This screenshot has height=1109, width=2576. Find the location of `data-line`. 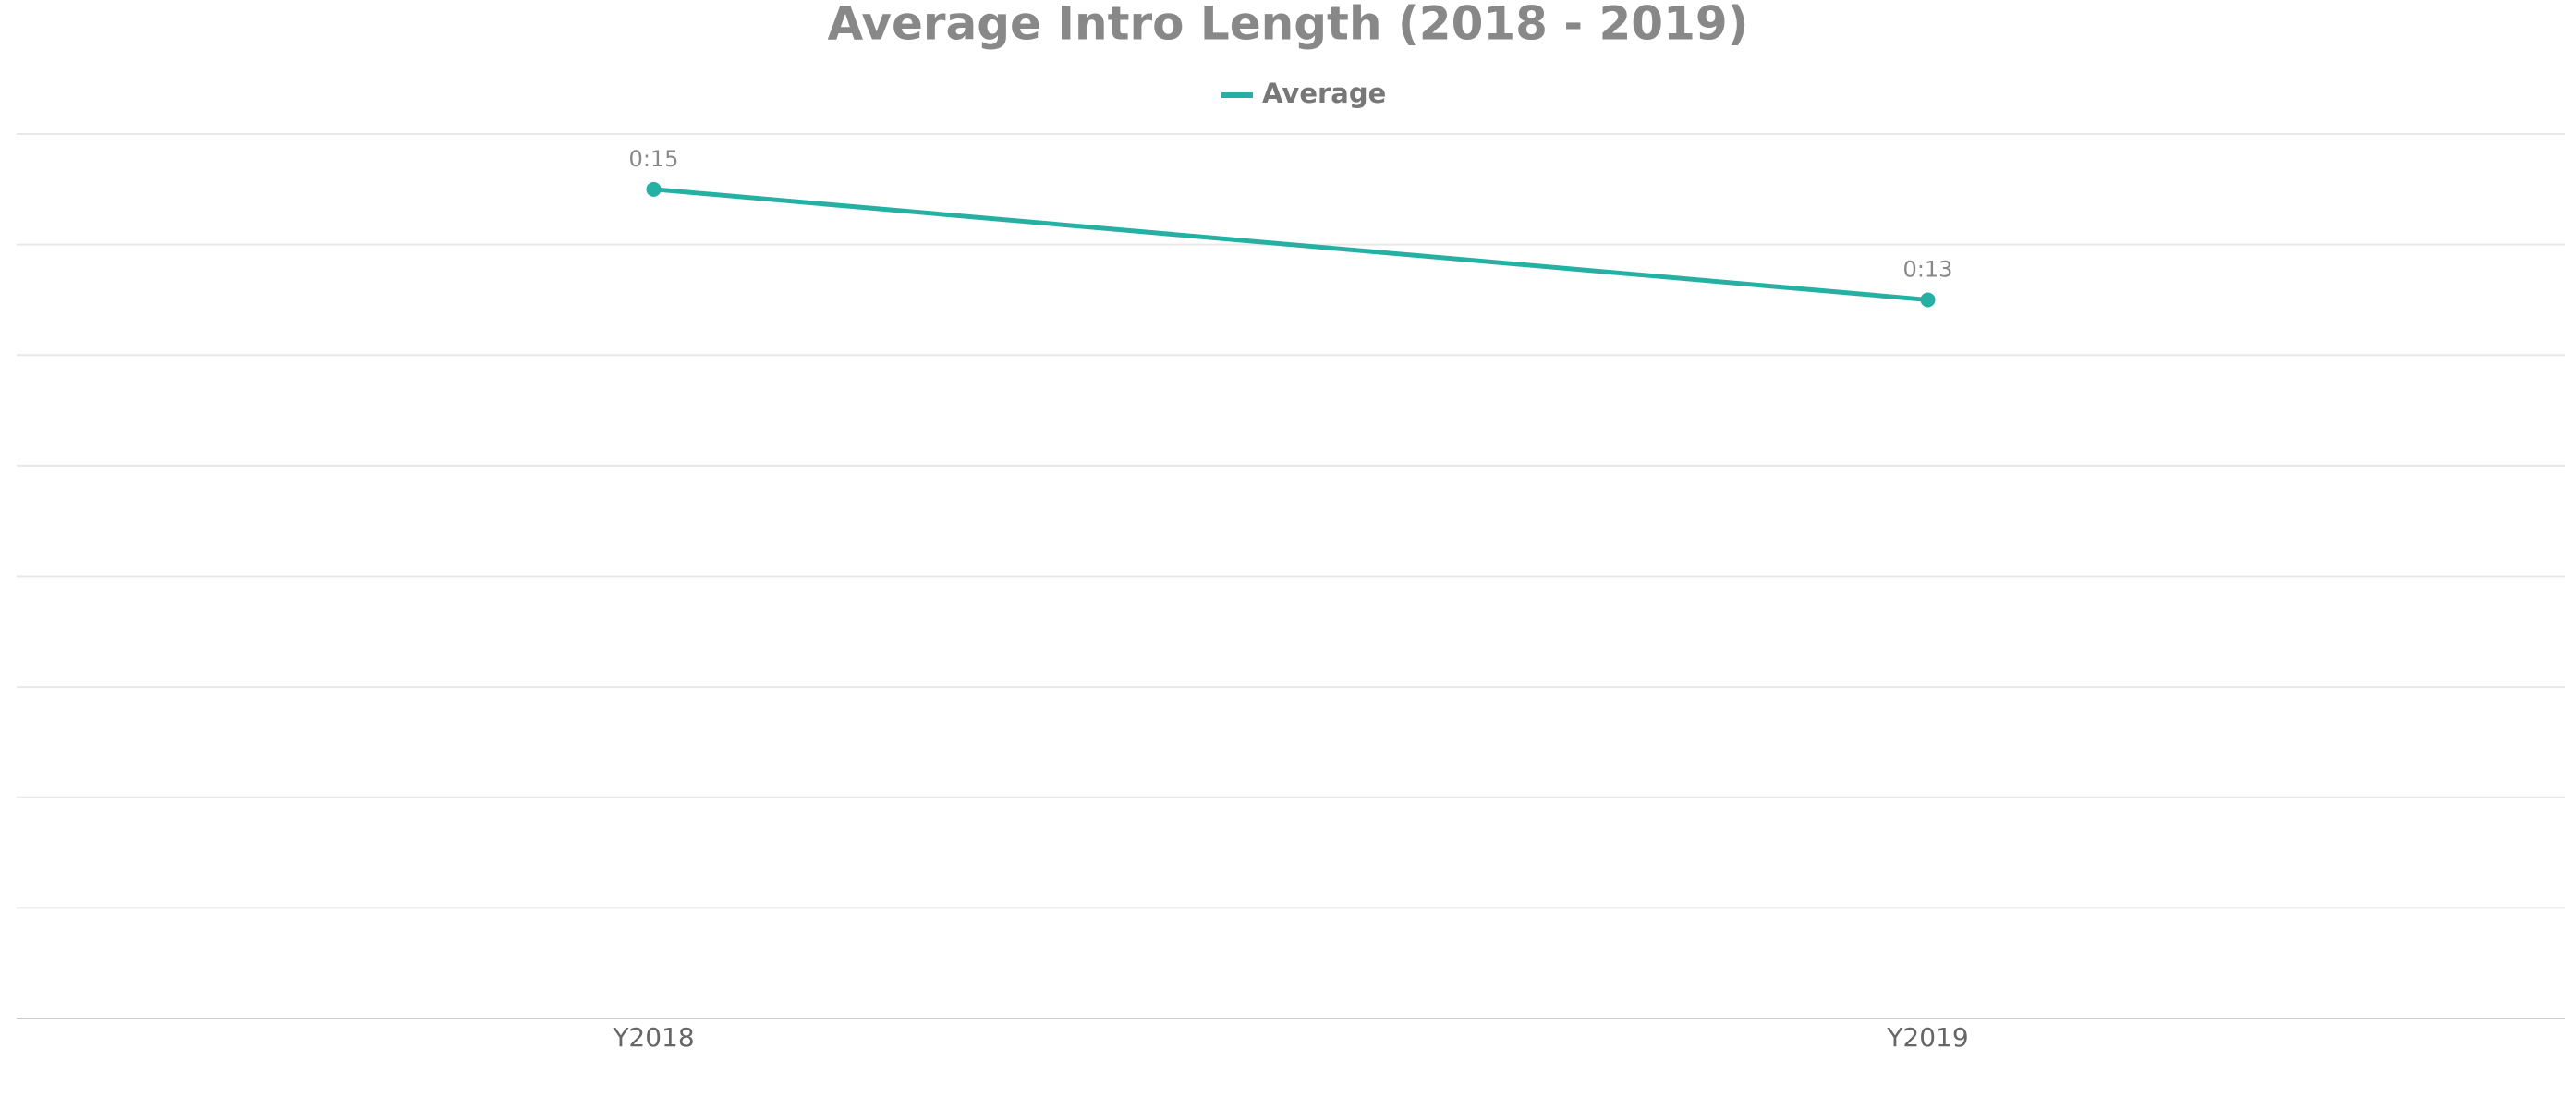

data-line is located at coordinates (1290, 244).